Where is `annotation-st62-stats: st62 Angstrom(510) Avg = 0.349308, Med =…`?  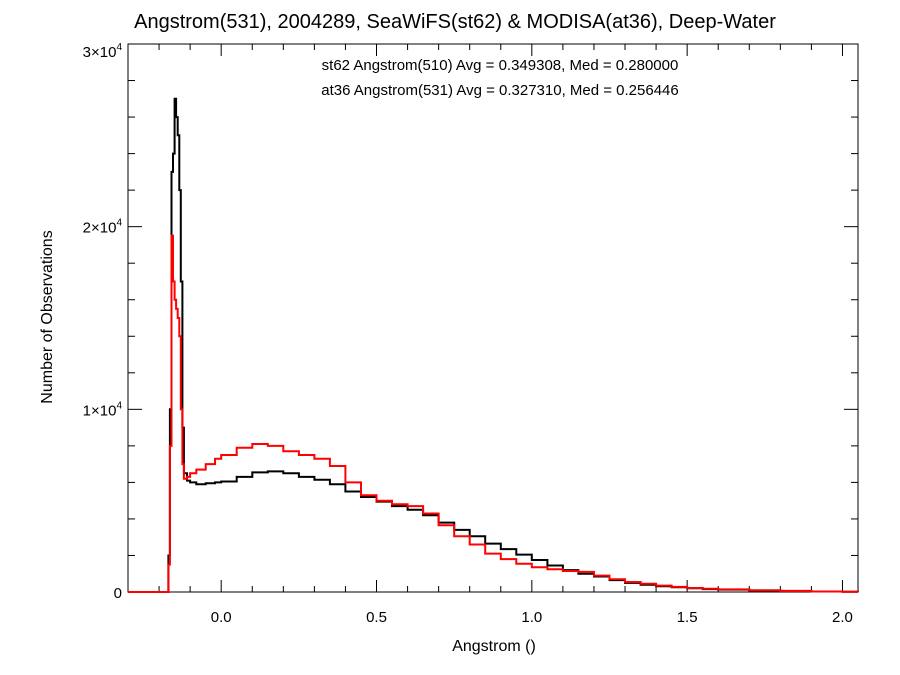 annotation-st62-stats: st62 Angstrom(510) Avg = 0.349308, Med =… is located at coordinates (500, 65).